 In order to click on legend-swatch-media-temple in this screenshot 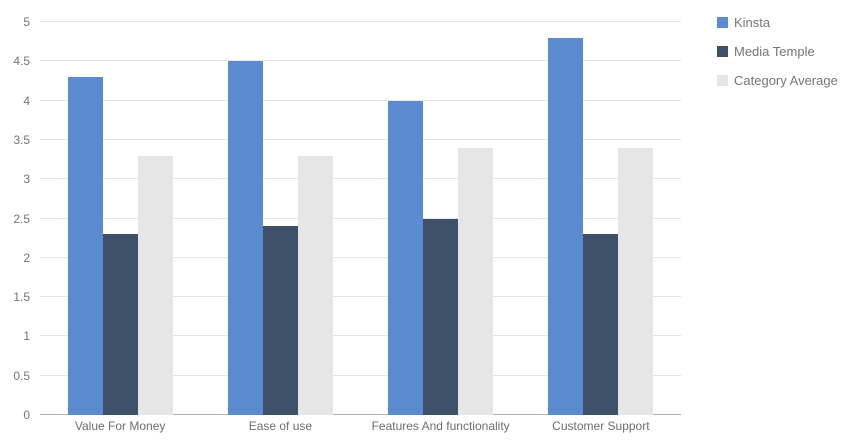, I will do `click(722, 51)`.